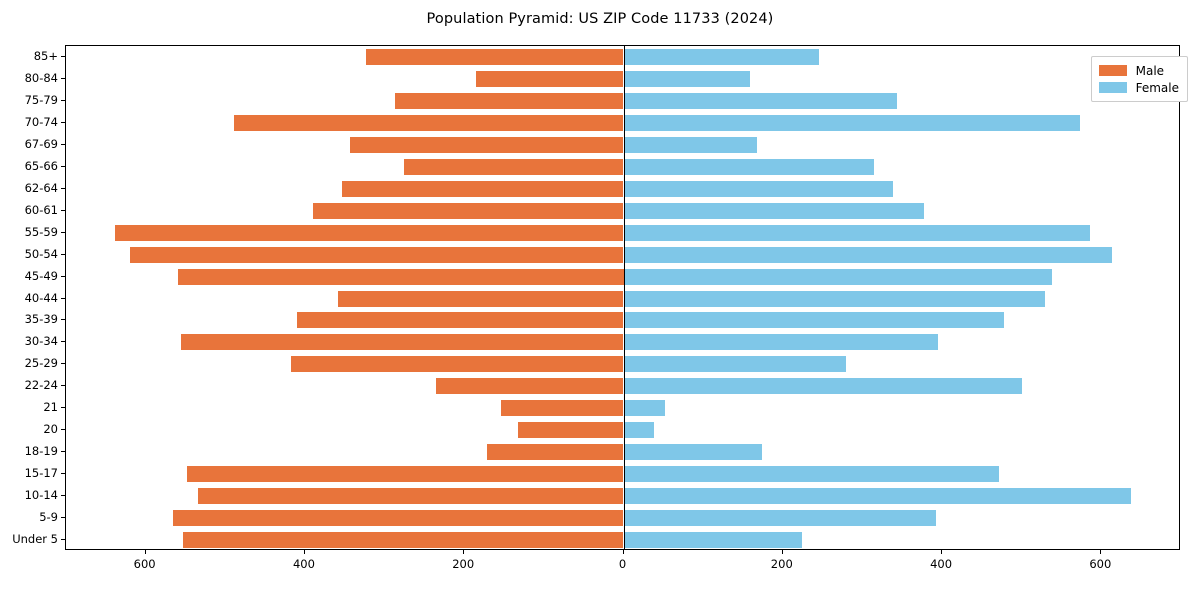  I want to click on y-axis-tick-label: 70-74, so click(41, 121).